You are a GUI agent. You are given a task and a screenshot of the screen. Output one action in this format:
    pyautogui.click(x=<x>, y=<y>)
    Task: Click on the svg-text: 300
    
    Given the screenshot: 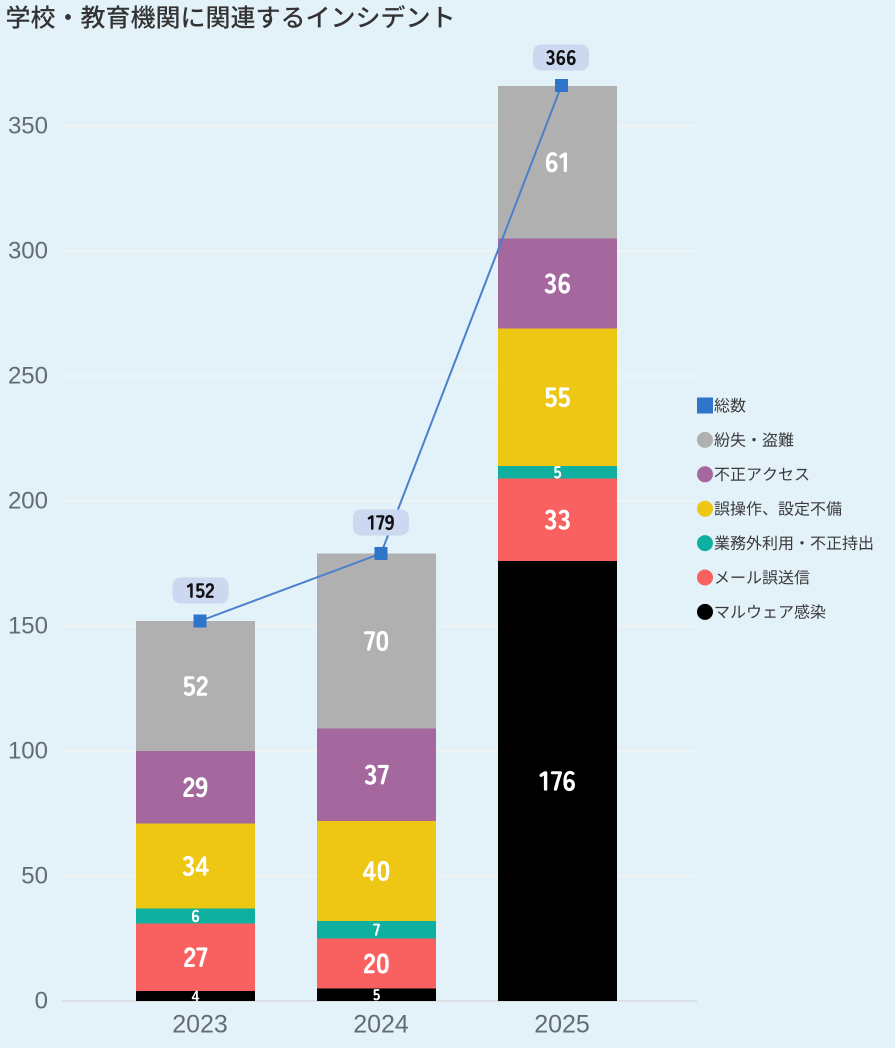 What is the action you would take?
    pyautogui.click(x=28, y=251)
    